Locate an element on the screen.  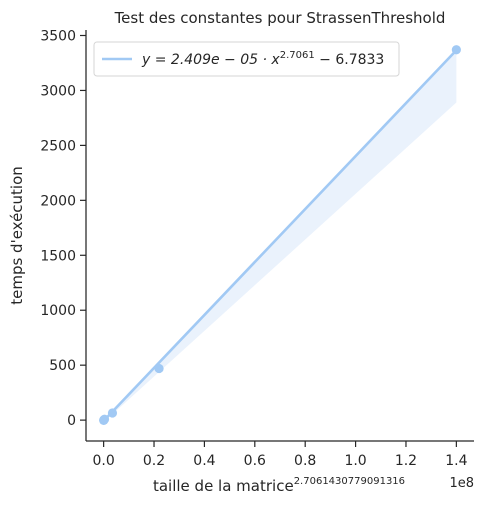
legend-equation-prefix: y = 2.409e − 05 · x is located at coordinates (210, 60).